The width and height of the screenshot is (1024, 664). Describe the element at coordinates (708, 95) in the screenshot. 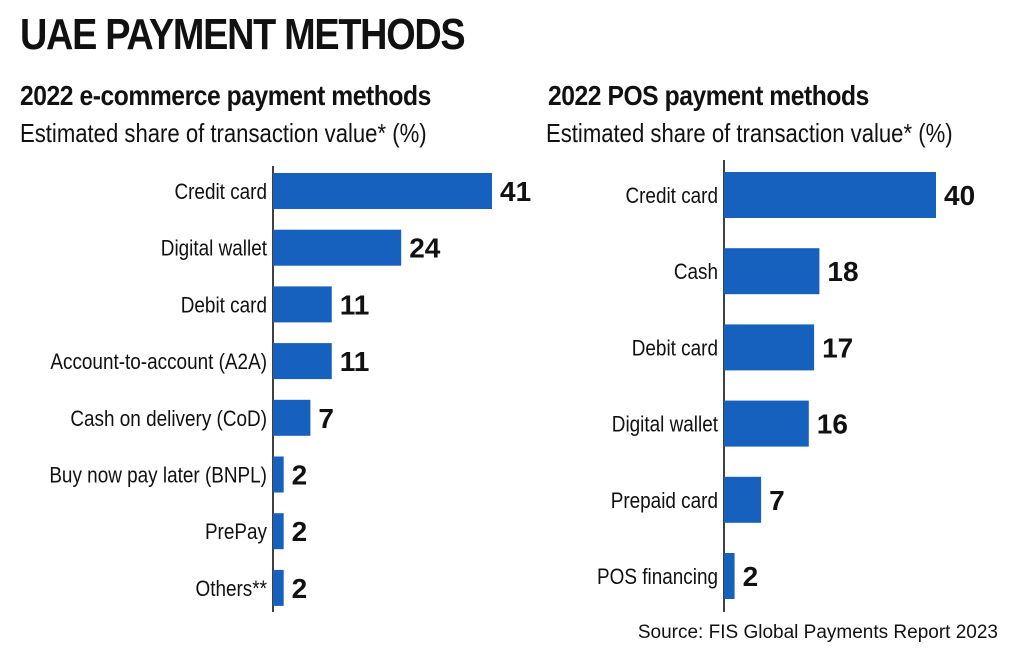

I see `pos-chart-title: 2022 POS payment methods` at that location.